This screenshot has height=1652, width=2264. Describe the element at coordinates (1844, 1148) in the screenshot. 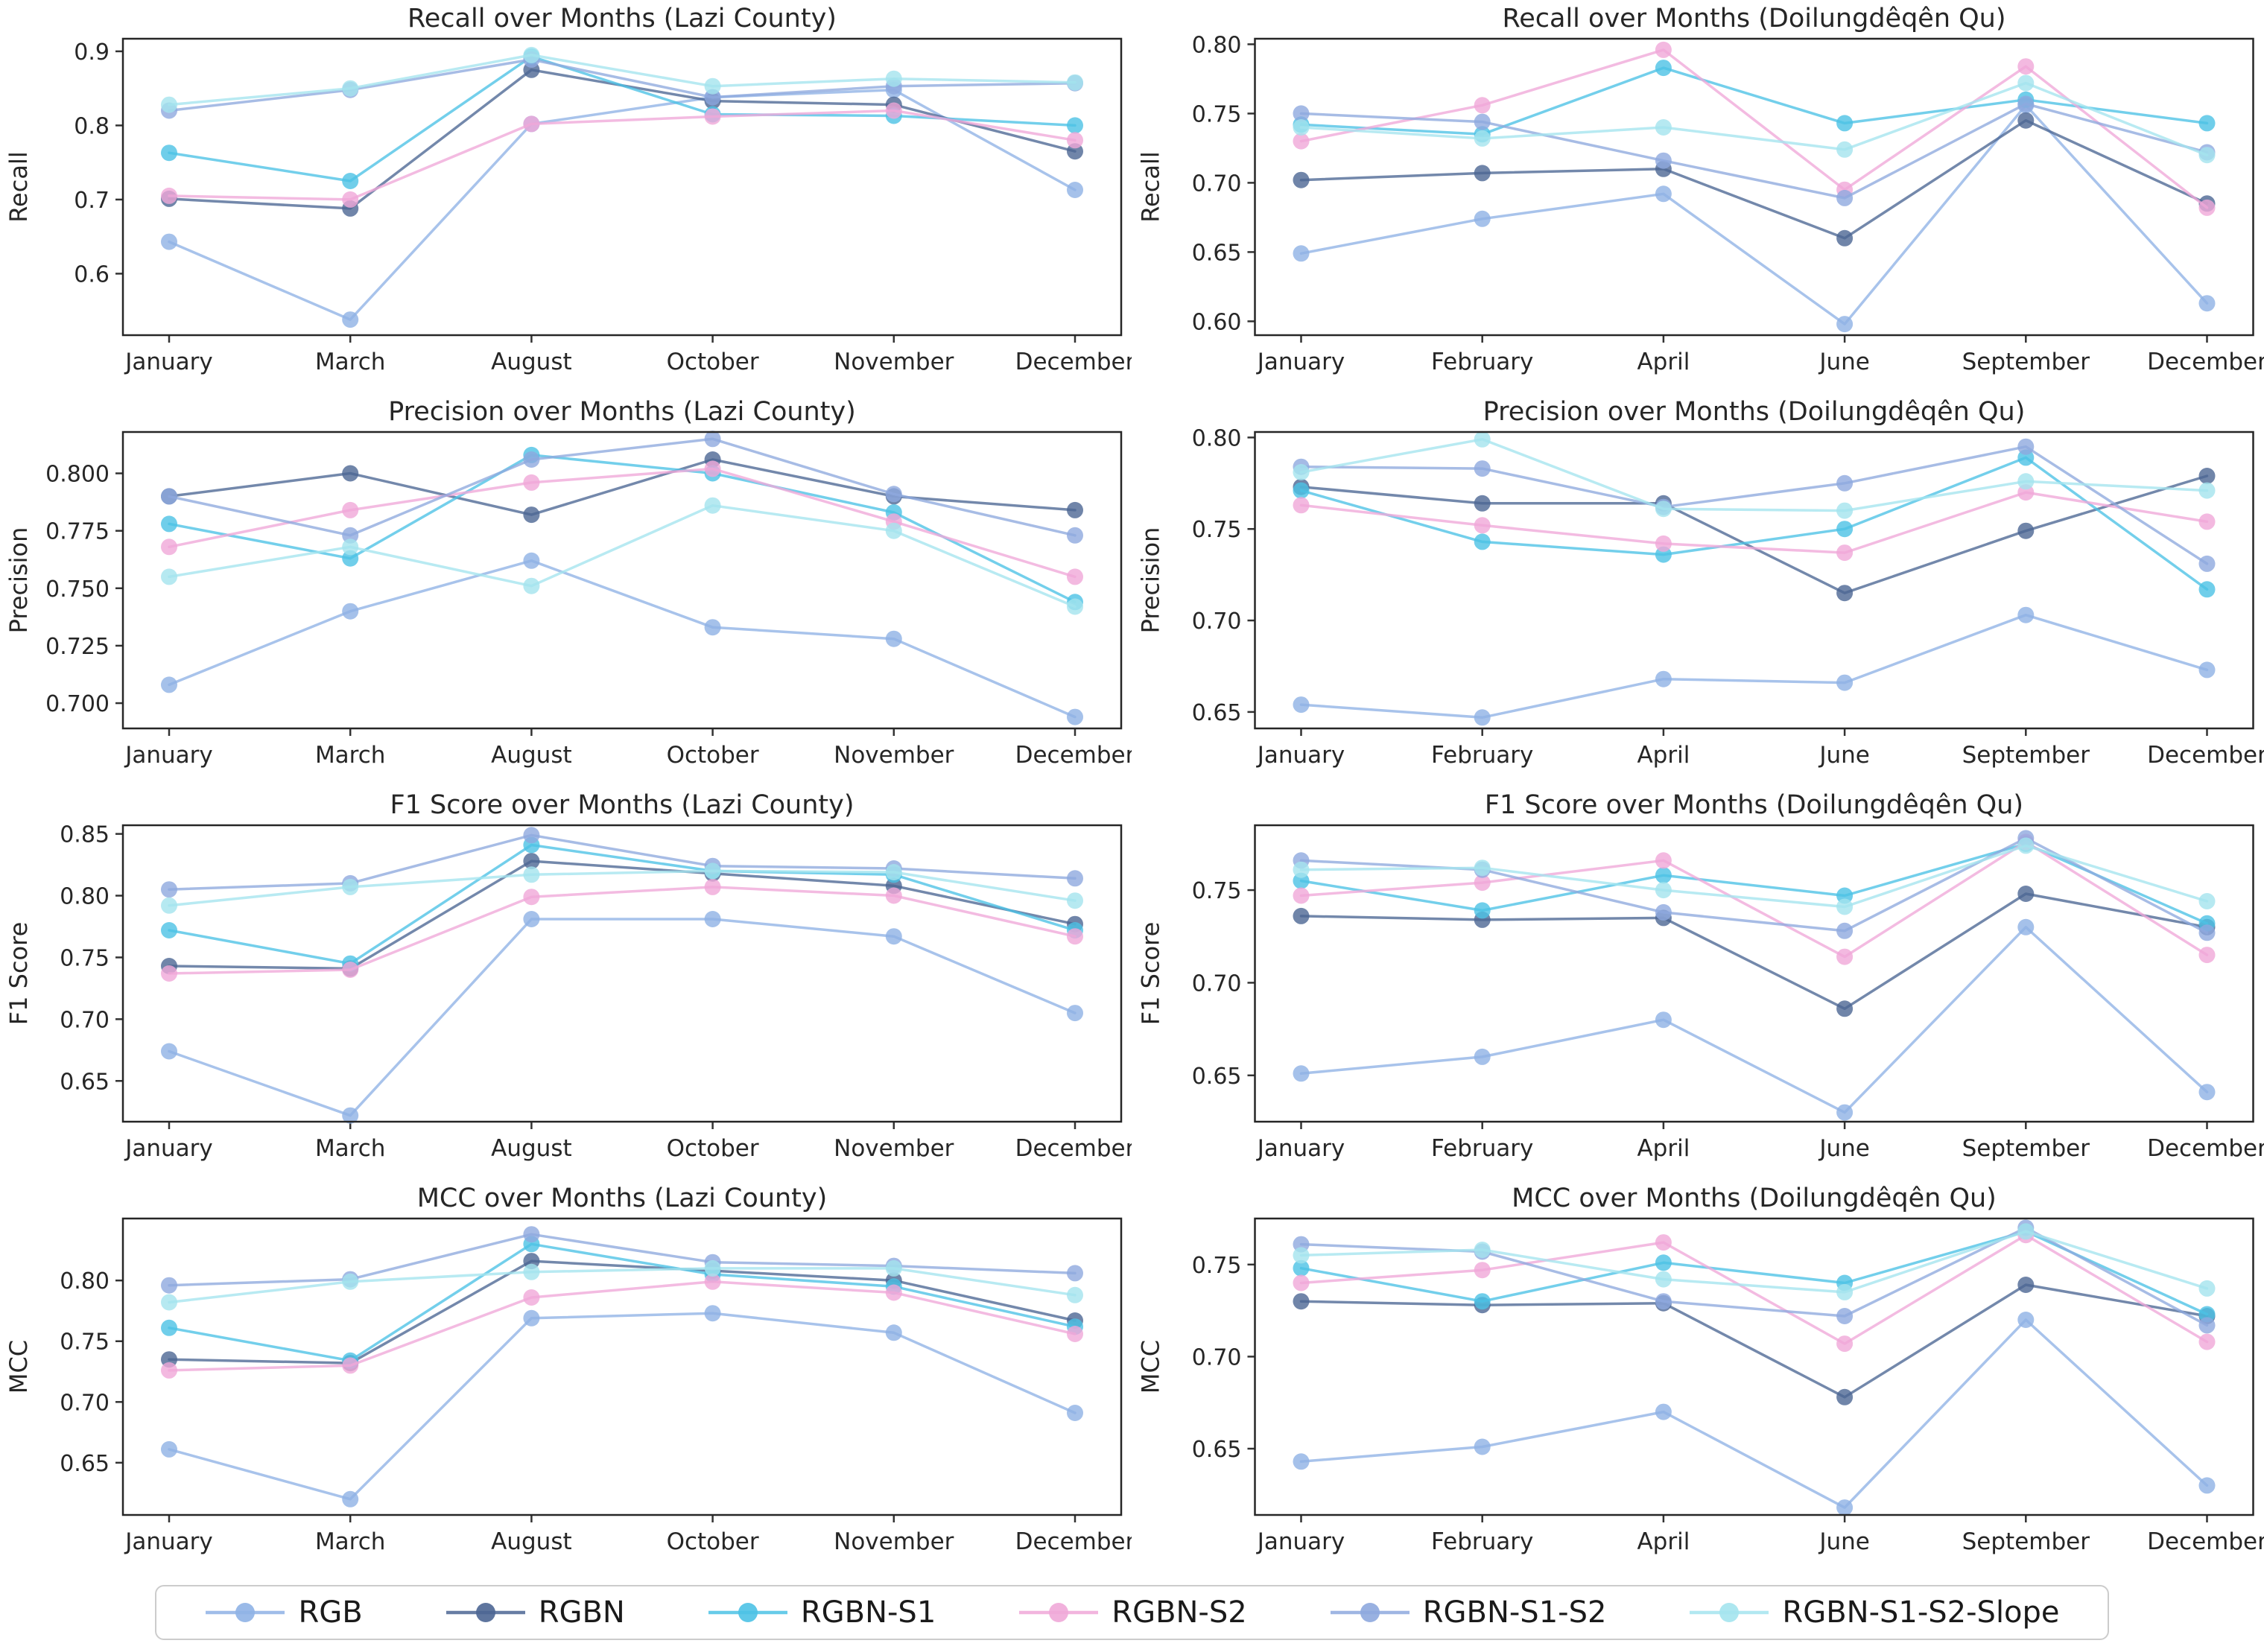

I see `x-tick-label: June` at that location.